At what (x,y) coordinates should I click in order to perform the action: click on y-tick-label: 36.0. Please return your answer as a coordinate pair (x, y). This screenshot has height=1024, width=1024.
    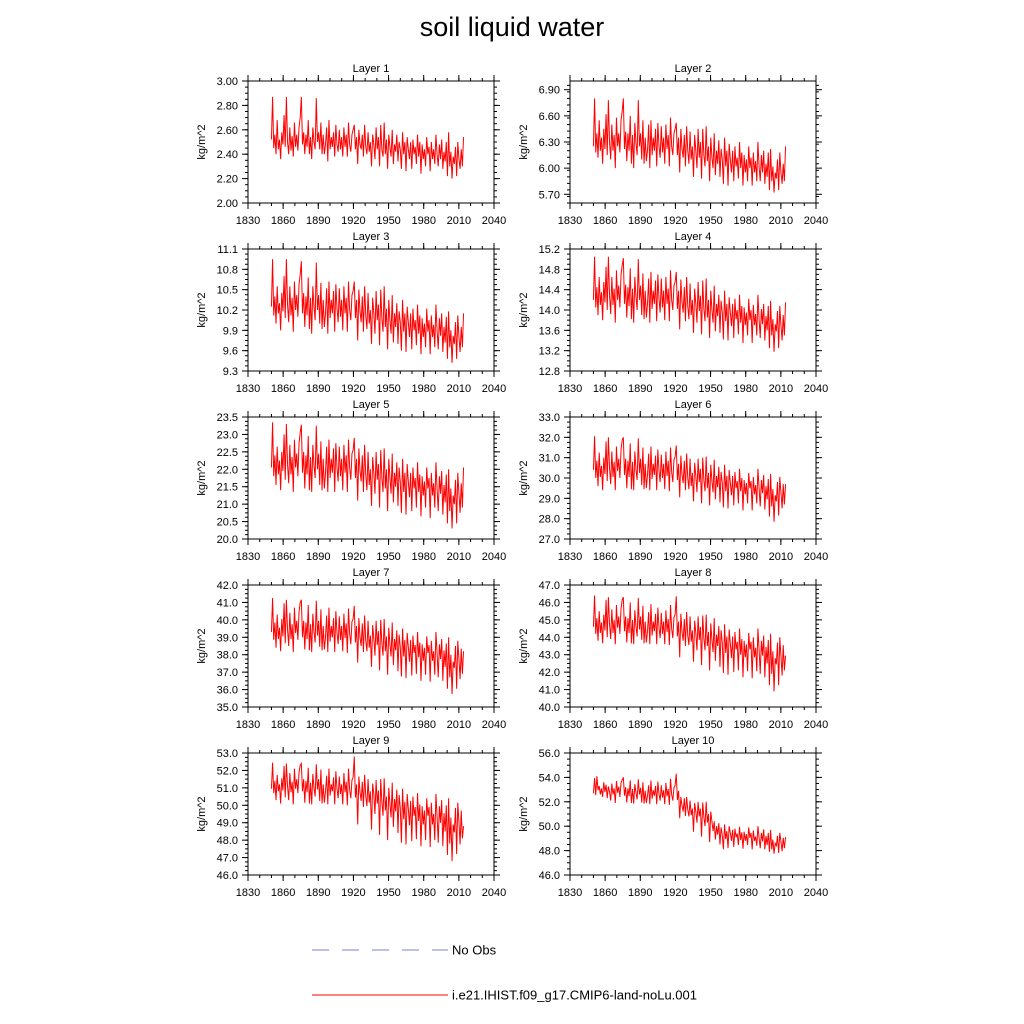
    Looking at the image, I should click on (227, 691).